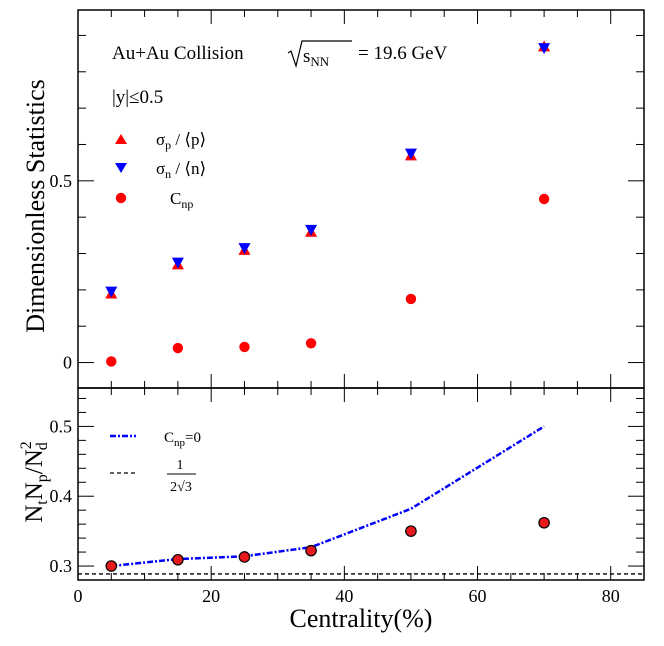 The width and height of the screenshot is (664, 646). What do you see at coordinates (35, 206) in the screenshot?
I see `top-y-axis-title: Dimensionless Statistics` at bounding box center [35, 206].